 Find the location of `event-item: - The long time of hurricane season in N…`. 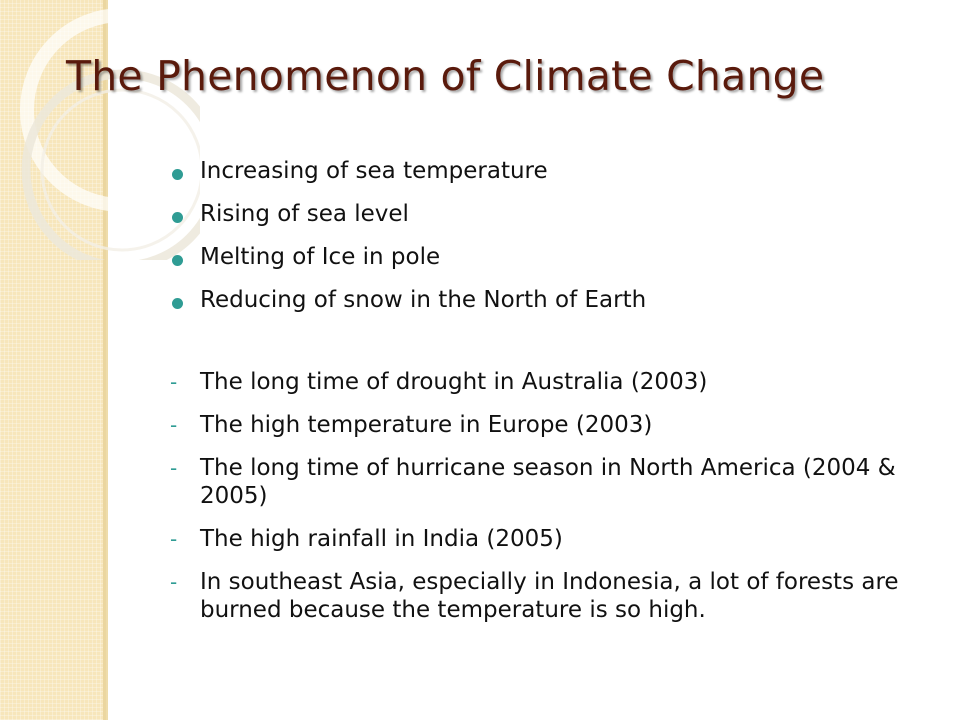

event-item: - The long time of hurricane season in N… is located at coordinates (550, 482).